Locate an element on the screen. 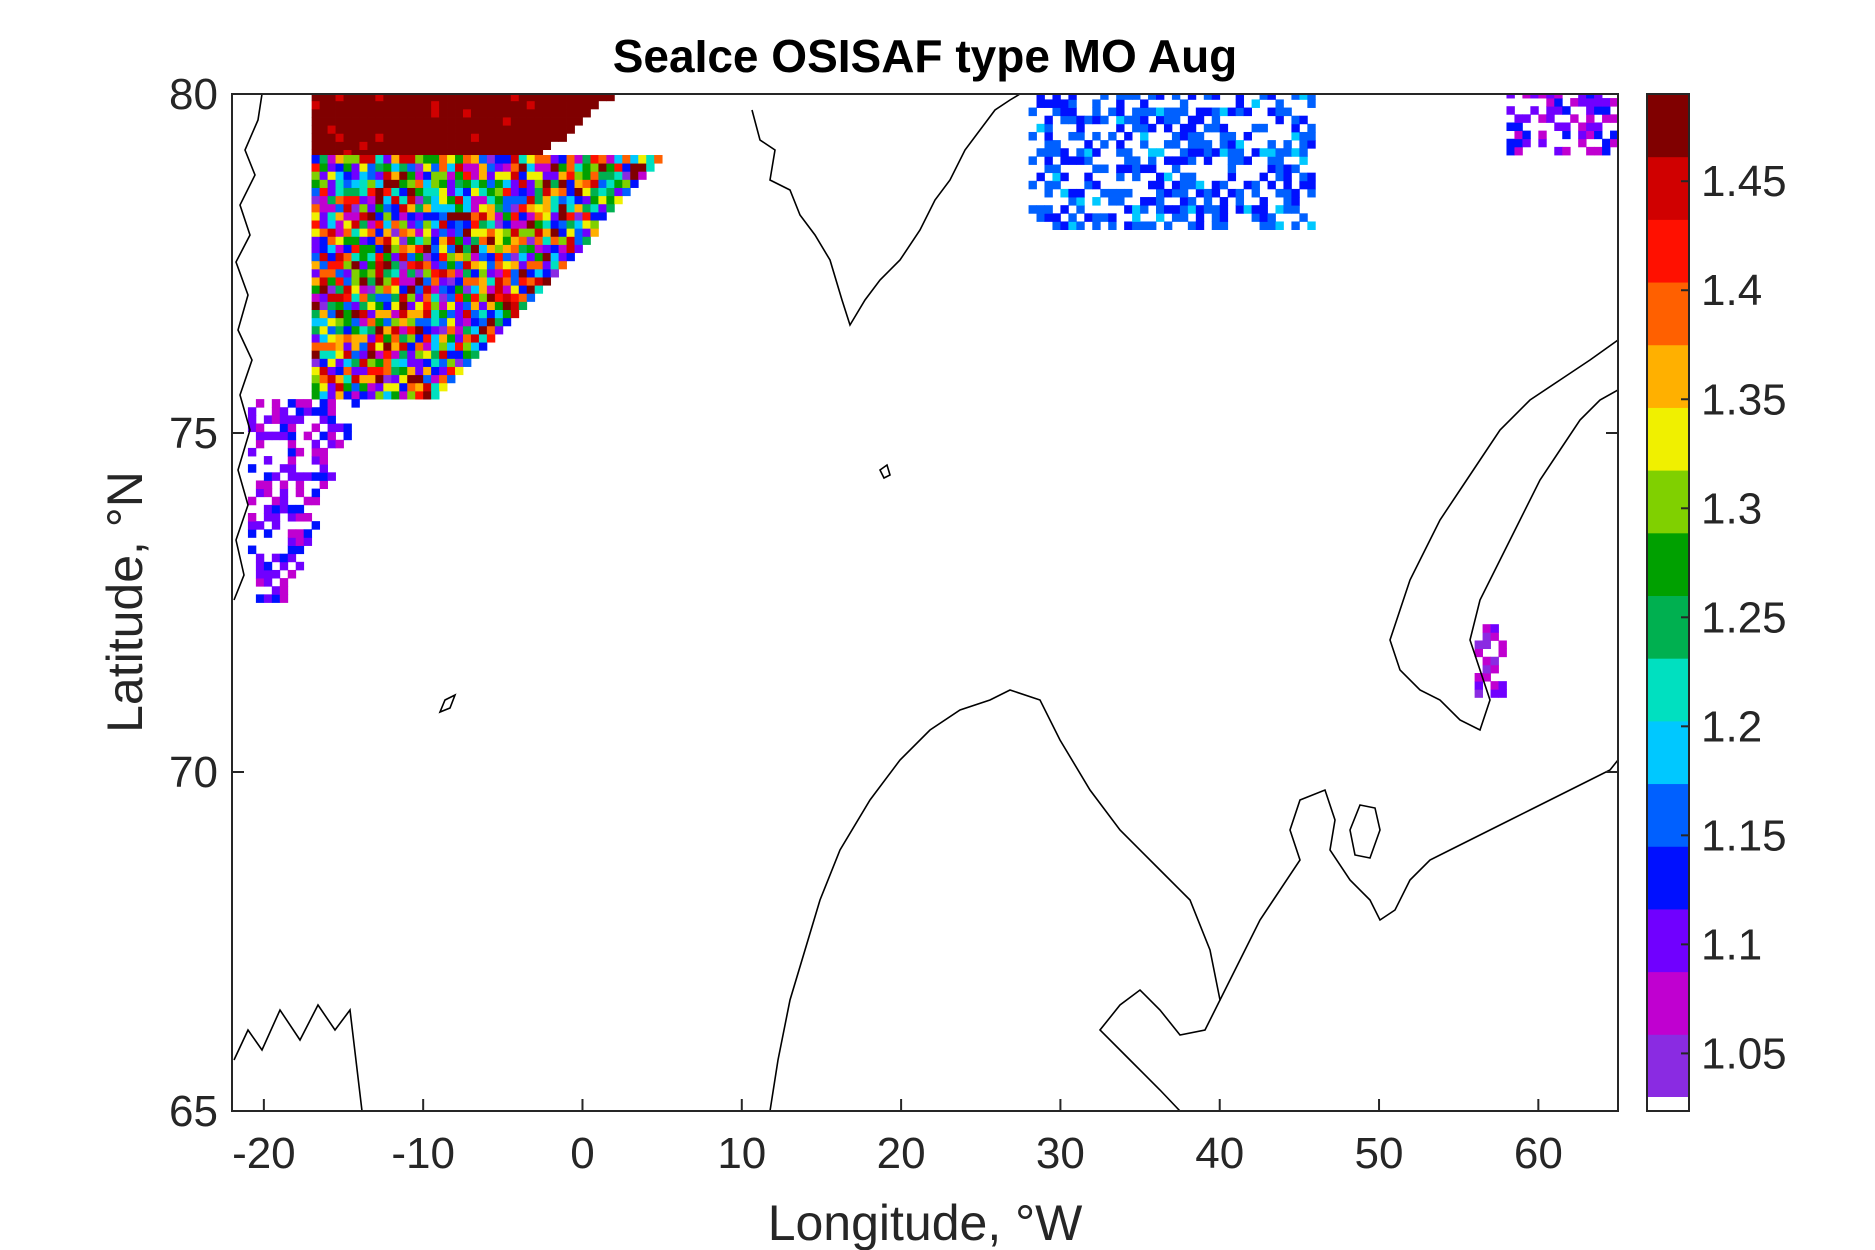 The height and width of the screenshot is (1250, 1875). chart-title: SeaIce OSISAF type MO Aug is located at coordinates (925, 56).